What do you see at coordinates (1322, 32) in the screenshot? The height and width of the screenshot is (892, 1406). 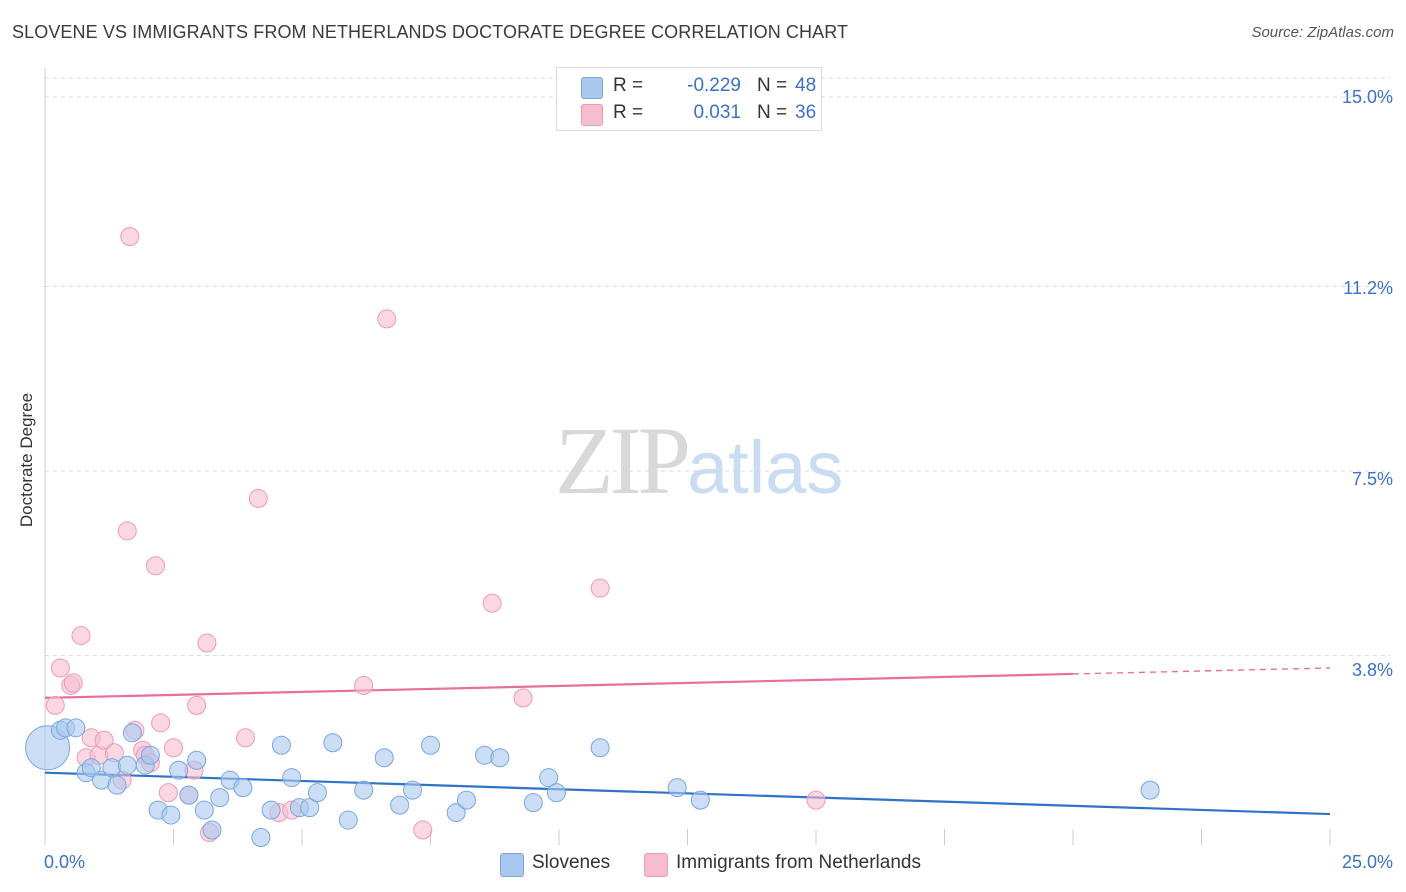 I see `source-label: Source: ZipAtlas.com` at bounding box center [1322, 32].